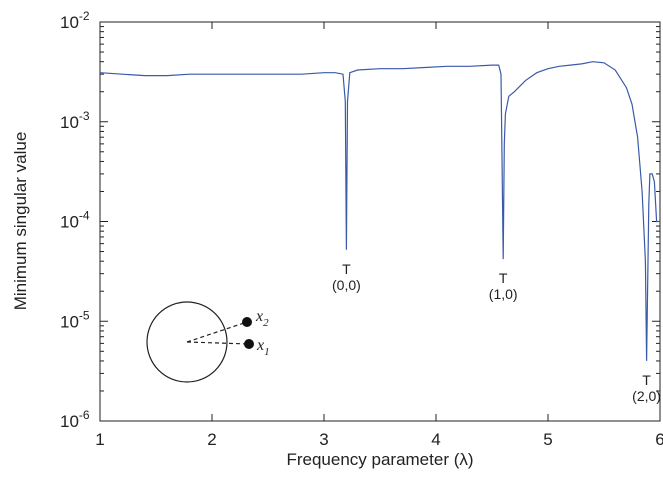 This screenshot has width=663, height=477. Describe the element at coordinates (75, 319) in the screenshot. I see `y-tick-label: 10⁻⁵` at that location.